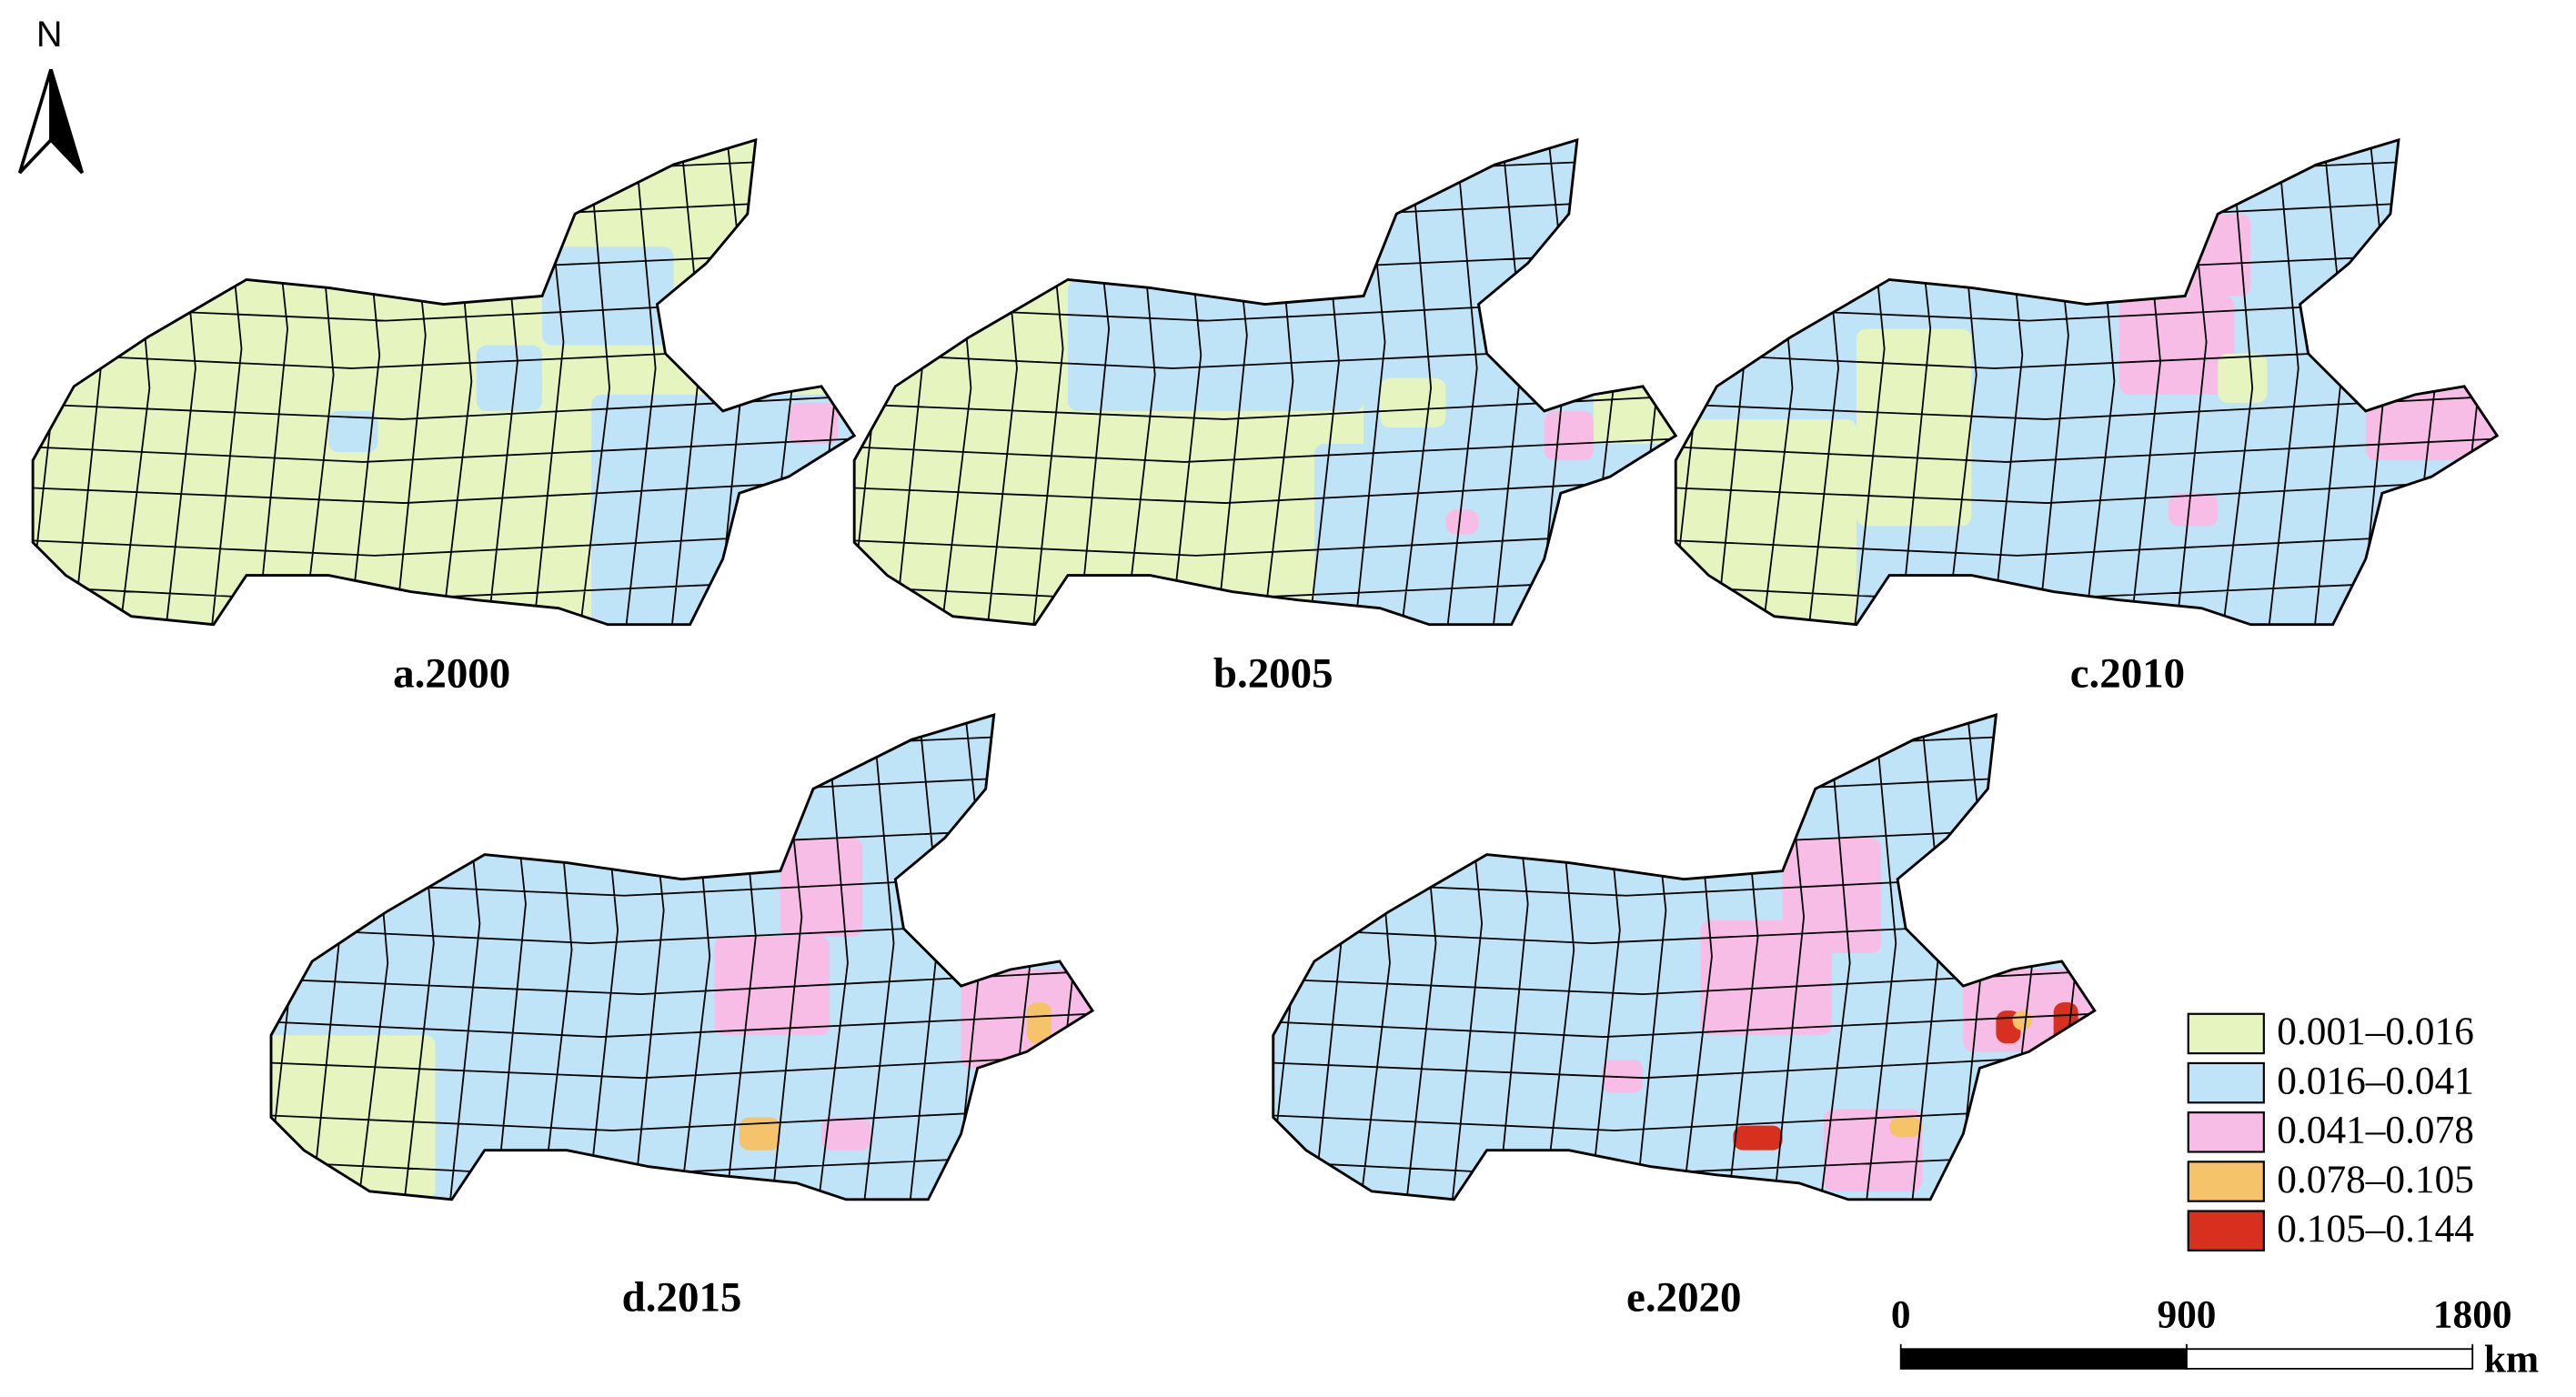 The height and width of the screenshot is (1397, 2576). What do you see at coordinates (2186, 1315) in the screenshot?
I see `scale-tick-label: 900` at bounding box center [2186, 1315].